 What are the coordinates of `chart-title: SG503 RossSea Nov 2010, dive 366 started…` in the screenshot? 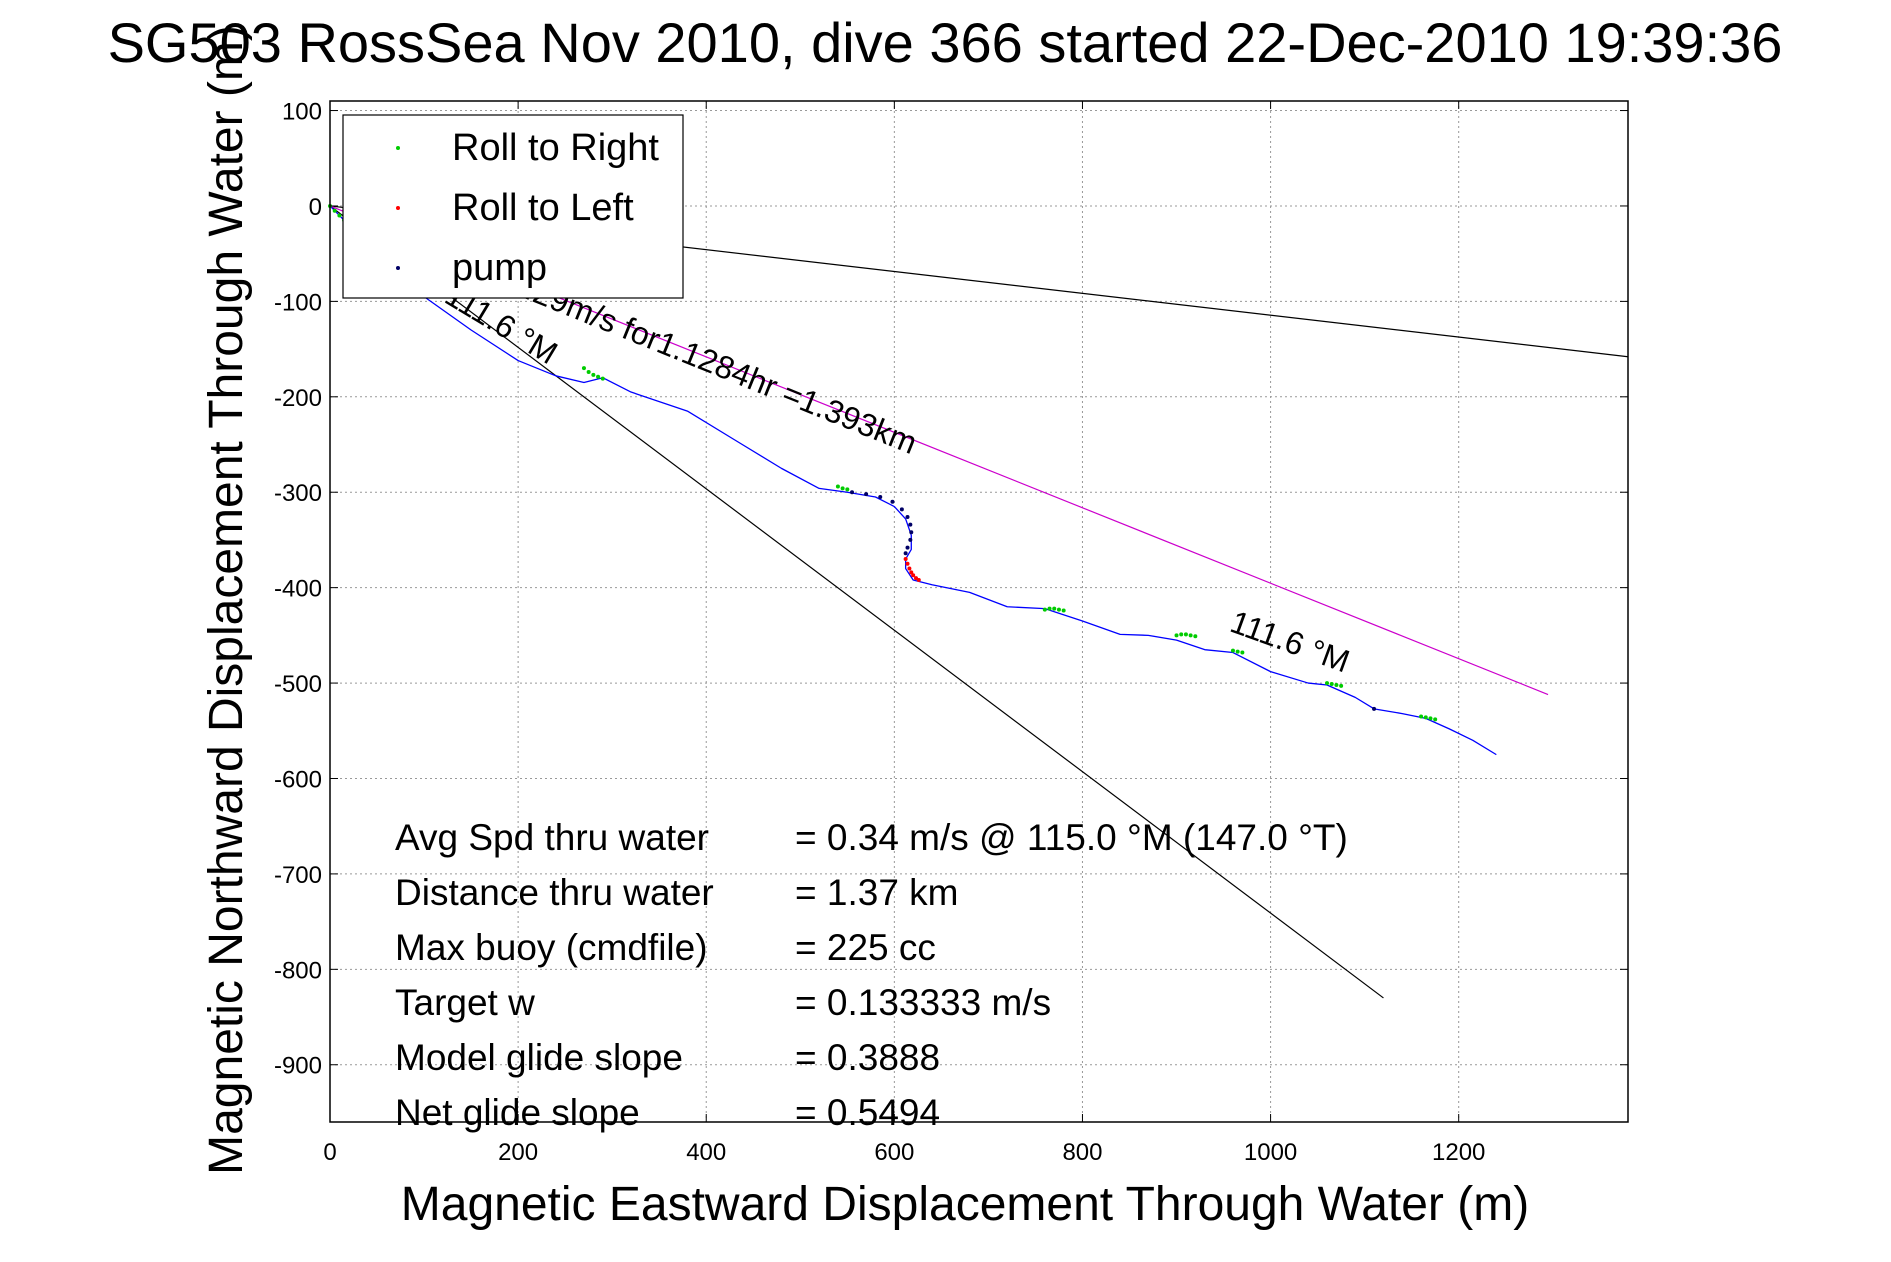 It's located at (945, 42).